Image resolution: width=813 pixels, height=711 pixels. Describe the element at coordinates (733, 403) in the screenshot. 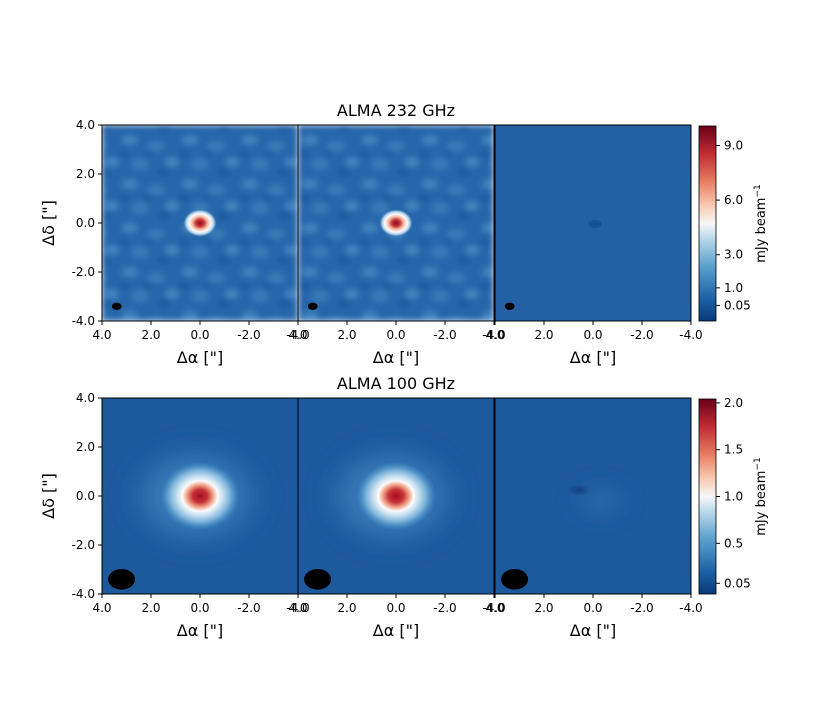

I see `colorbar-tick-label: 2.0` at that location.